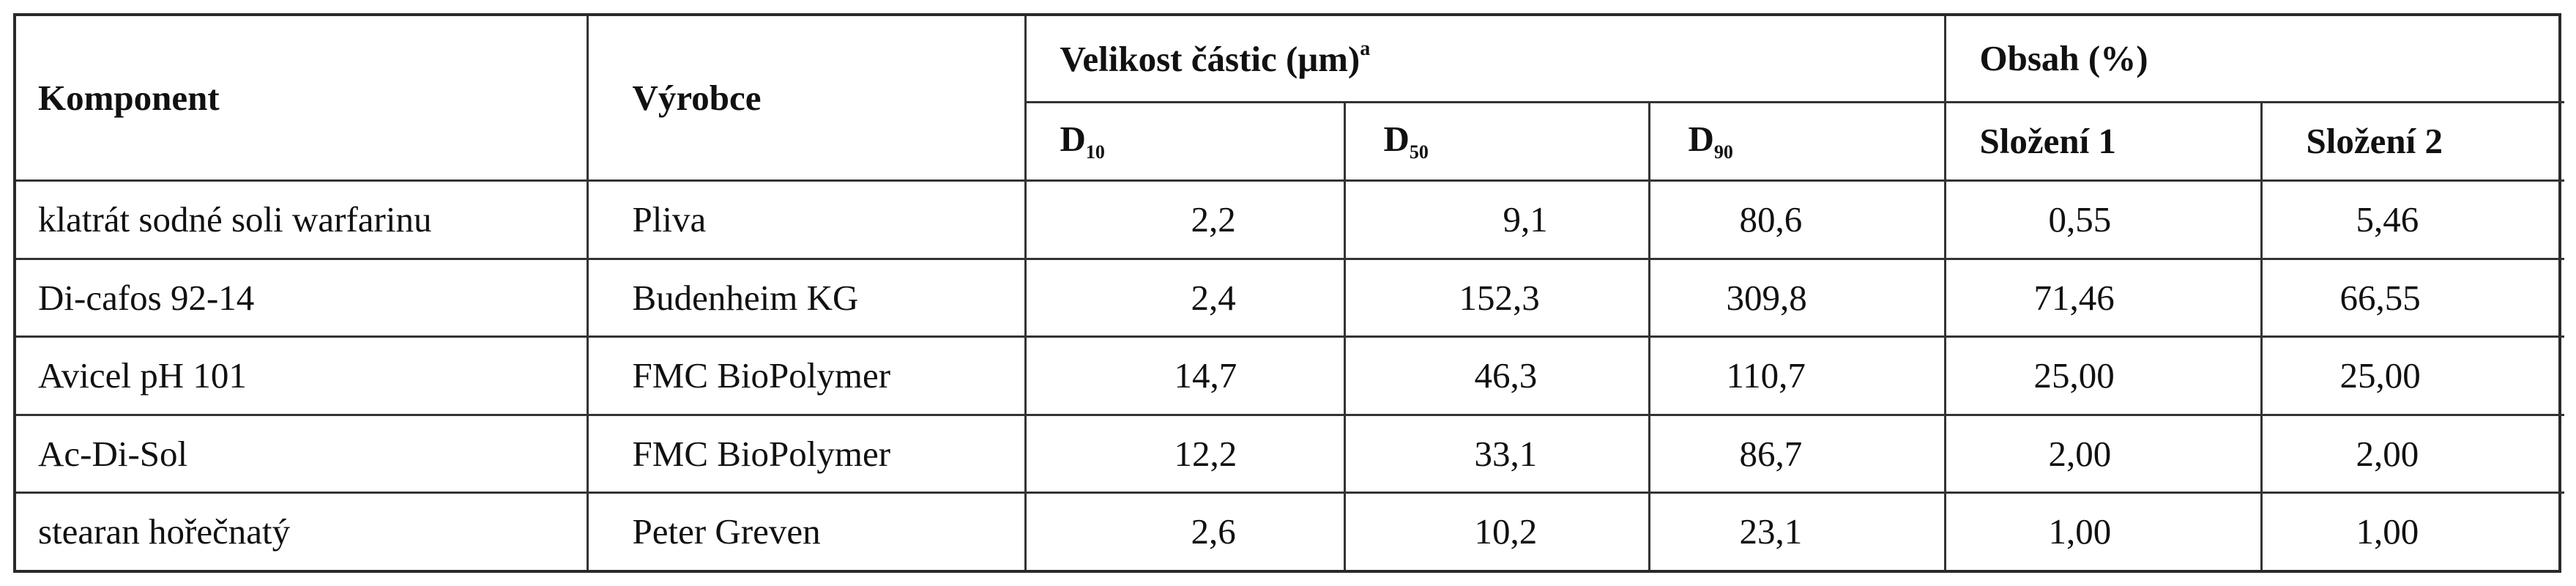  What do you see at coordinates (1797, 453) in the screenshot?
I see `cell-d90: 86,7` at bounding box center [1797, 453].